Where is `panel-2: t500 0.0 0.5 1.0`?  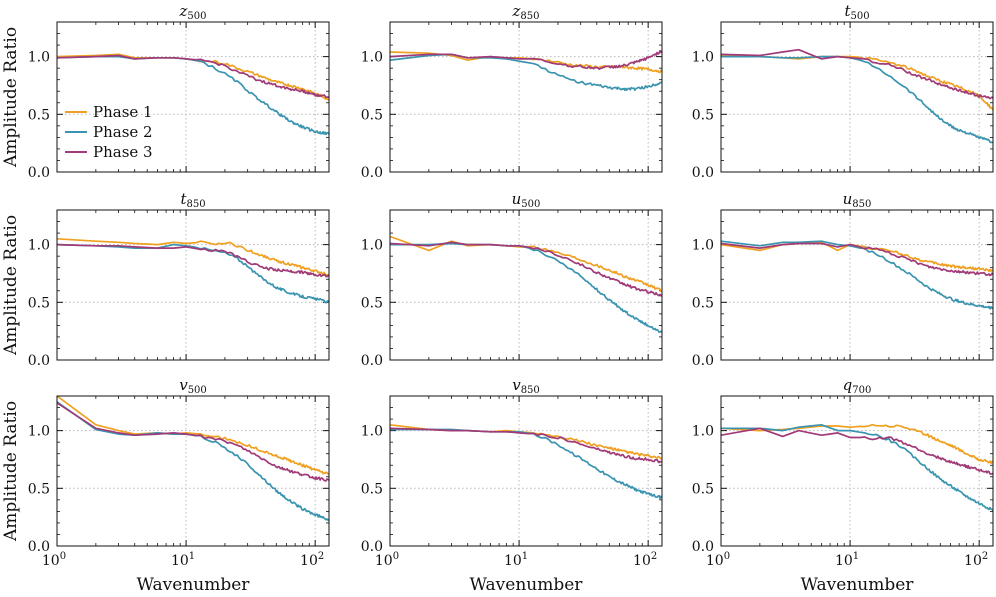 panel-2: t500 0.0 0.5 1.0 is located at coordinates (843, 91).